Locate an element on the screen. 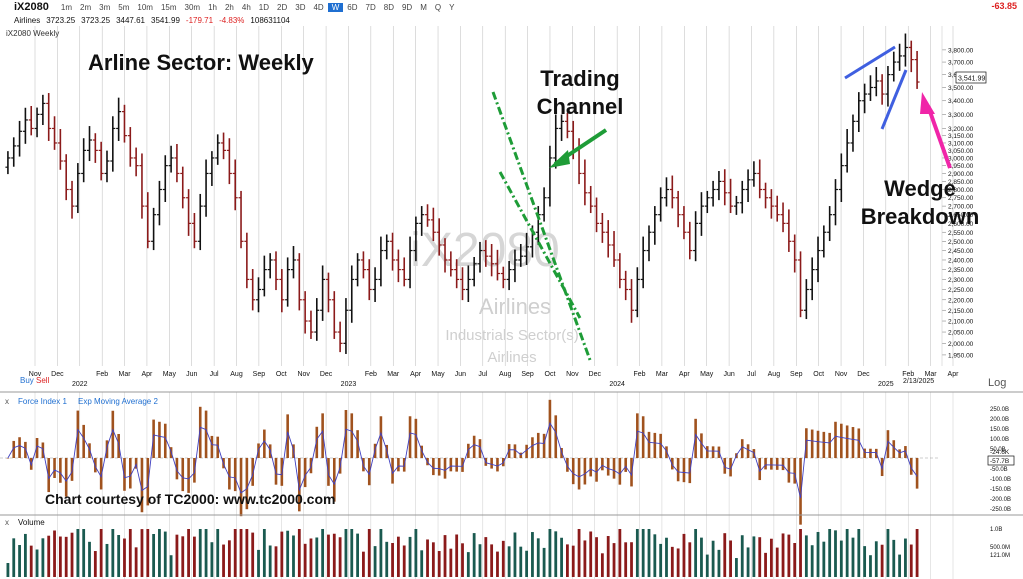 This screenshot has width=1023, height=579. month-label: Feb is located at coordinates (908, 374).